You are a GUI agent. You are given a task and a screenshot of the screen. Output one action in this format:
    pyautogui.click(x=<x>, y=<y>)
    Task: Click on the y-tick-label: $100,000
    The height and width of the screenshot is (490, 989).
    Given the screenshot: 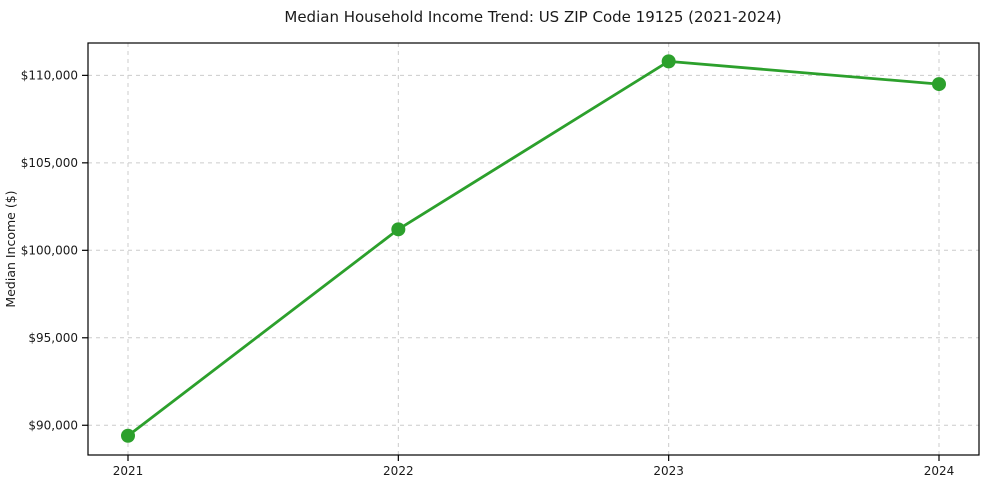 What is the action you would take?
    pyautogui.click(x=49, y=250)
    